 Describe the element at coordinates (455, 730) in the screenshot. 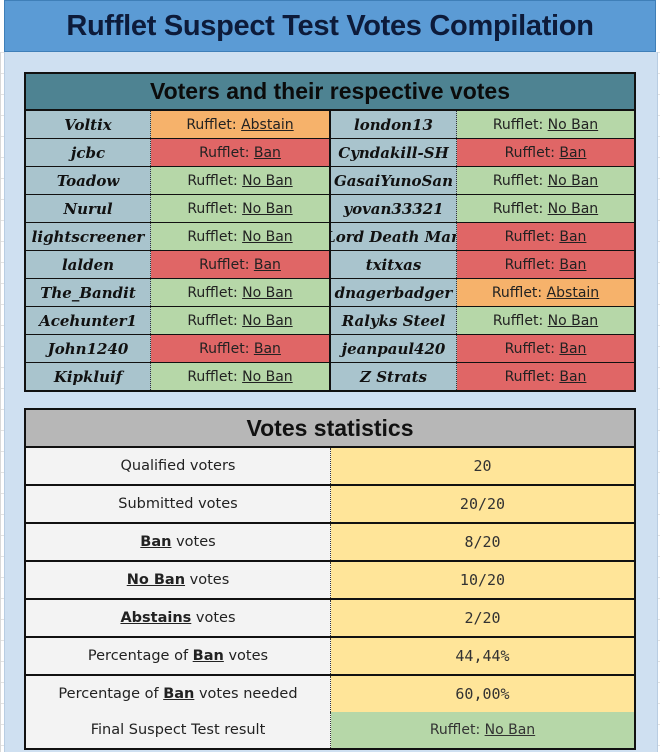

I see `final-result-prefix: Rufflet:` at that location.